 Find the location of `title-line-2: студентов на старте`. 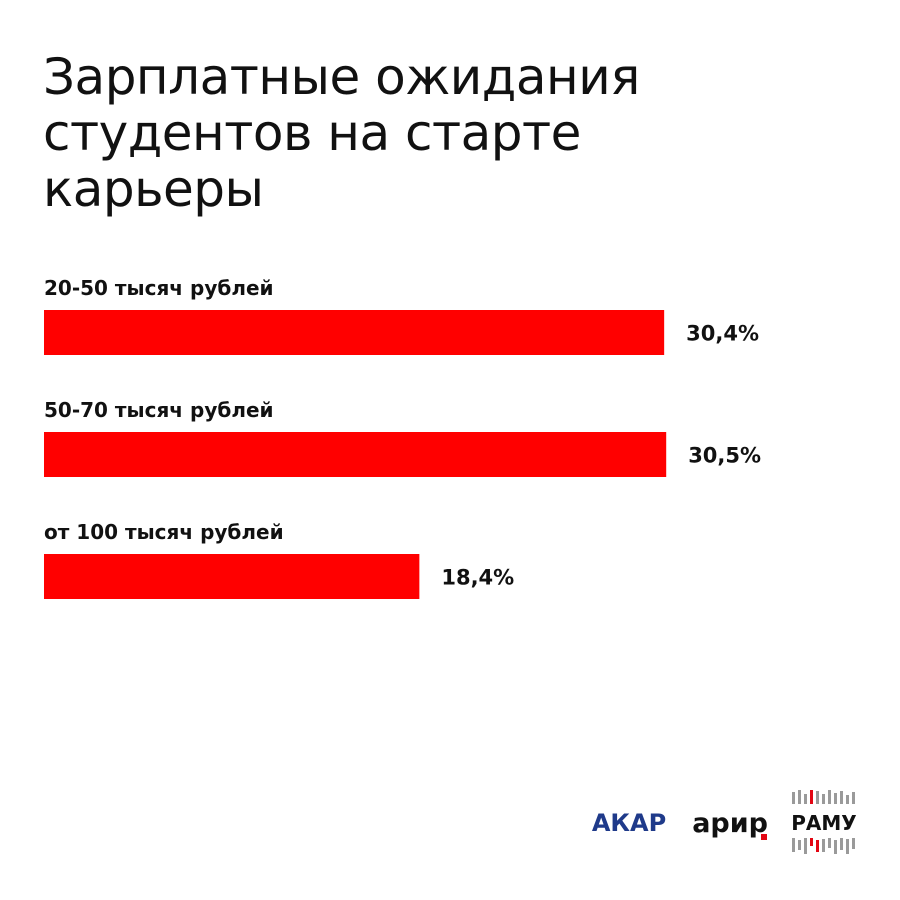

title-line-2: студентов на старте is located at coordinates (312, 133).